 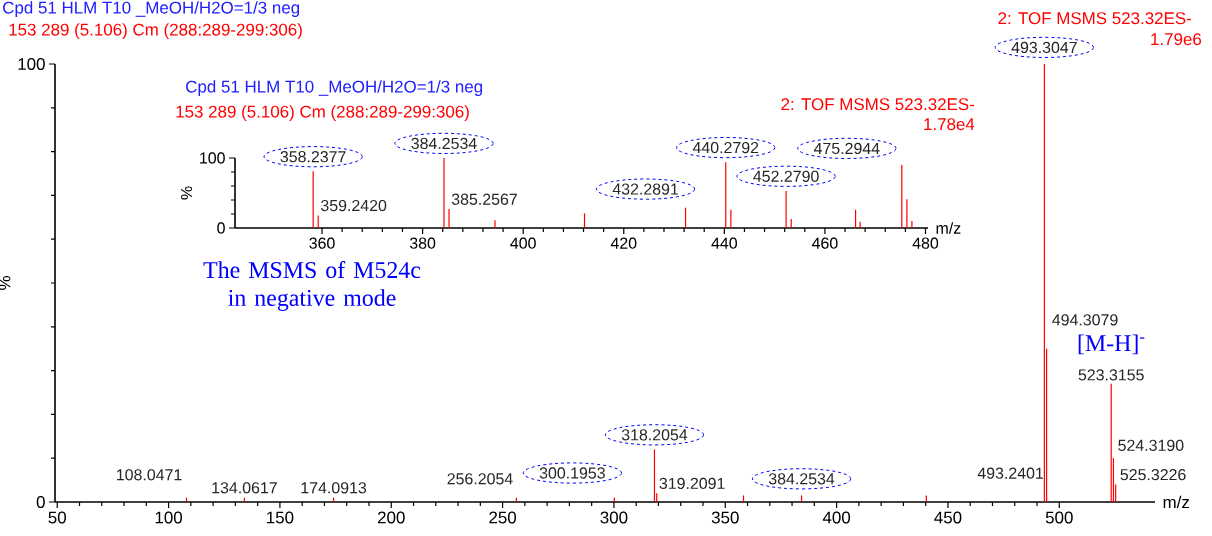 I want to click on x-tick-label: 460, so click(x=824, y=243).